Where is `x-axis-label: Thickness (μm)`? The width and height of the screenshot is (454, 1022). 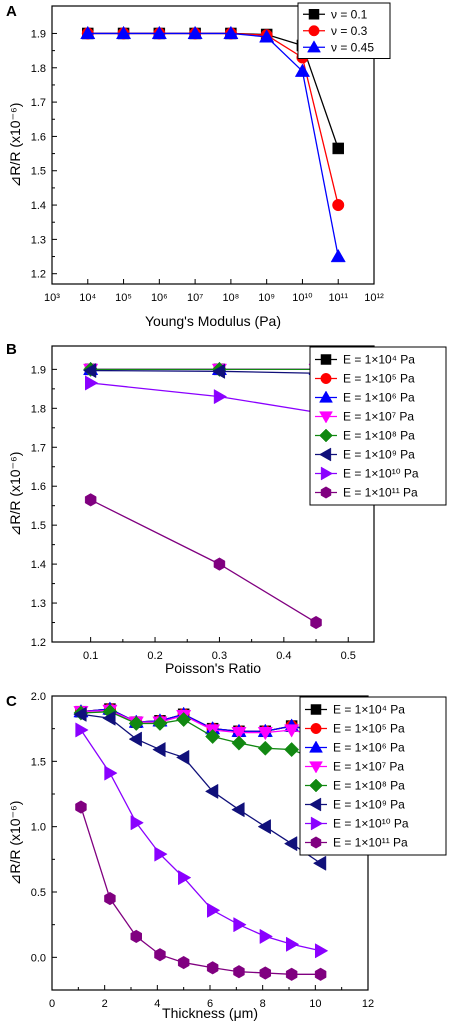
x-axis-label: Thickness (μm) is located at coordinates (210, 1013).